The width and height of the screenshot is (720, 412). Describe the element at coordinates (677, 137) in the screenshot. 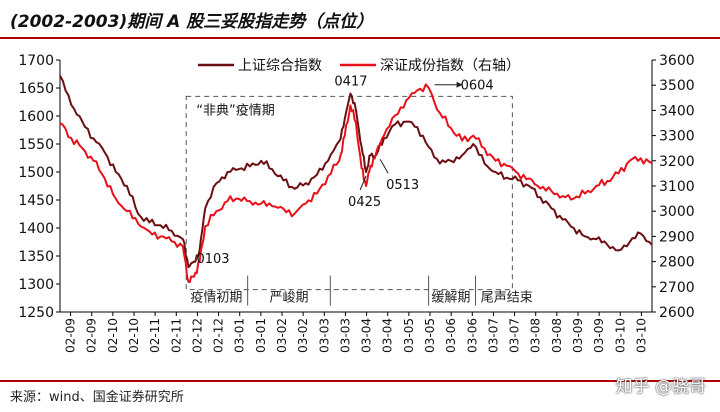

I see `y-right-tick-label: 3300` at that location.